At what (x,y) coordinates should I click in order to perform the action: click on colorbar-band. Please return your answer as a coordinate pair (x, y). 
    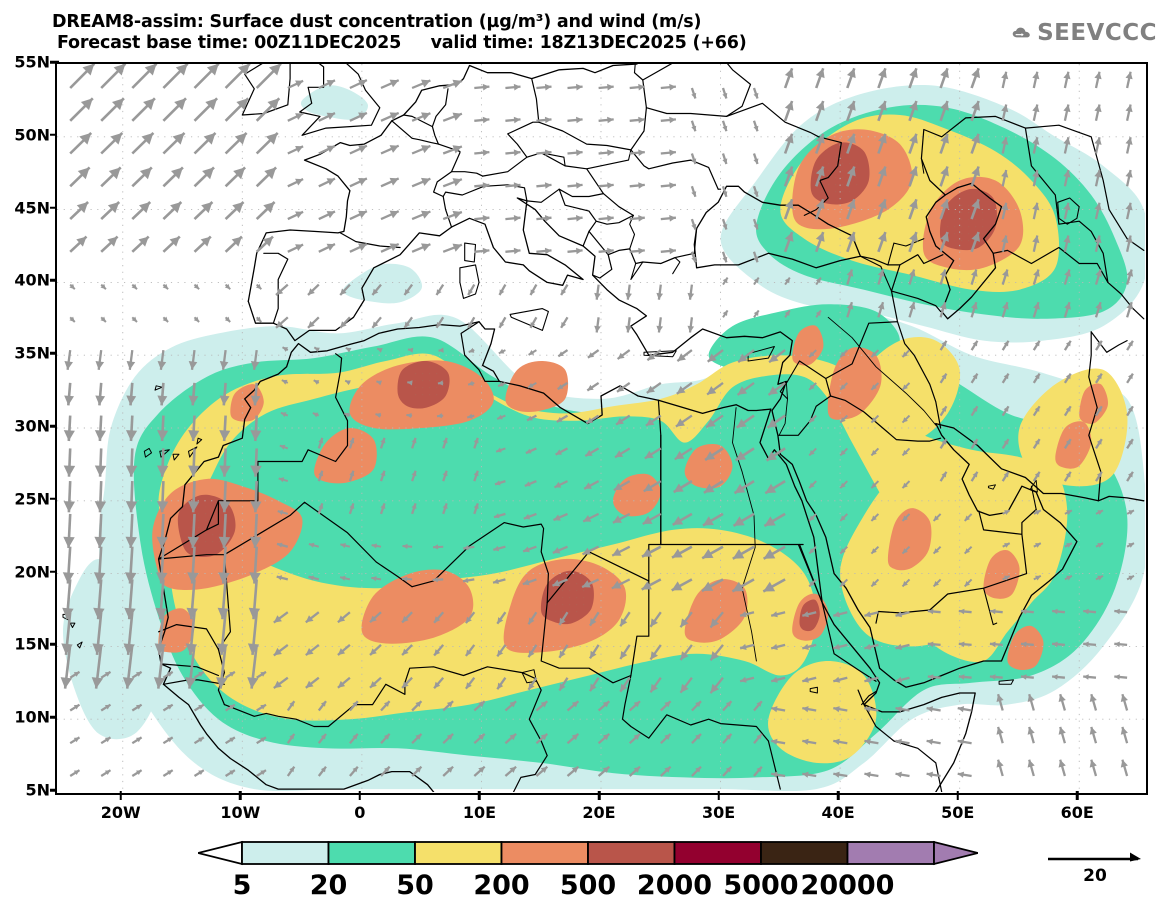
    Looking at the image, I should click on (890, 853).